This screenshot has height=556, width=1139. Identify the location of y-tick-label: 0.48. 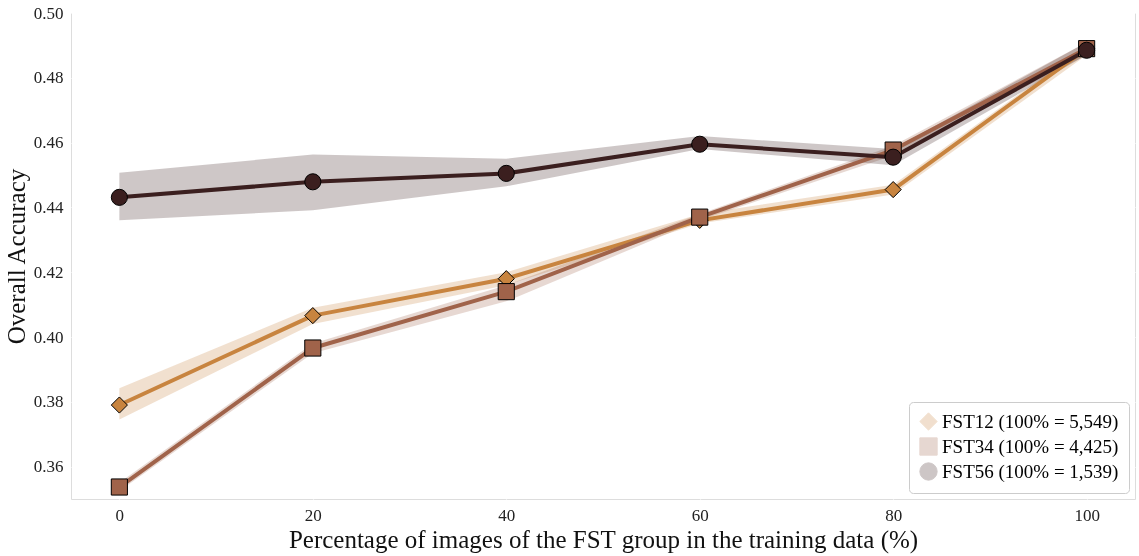
(48, 78).